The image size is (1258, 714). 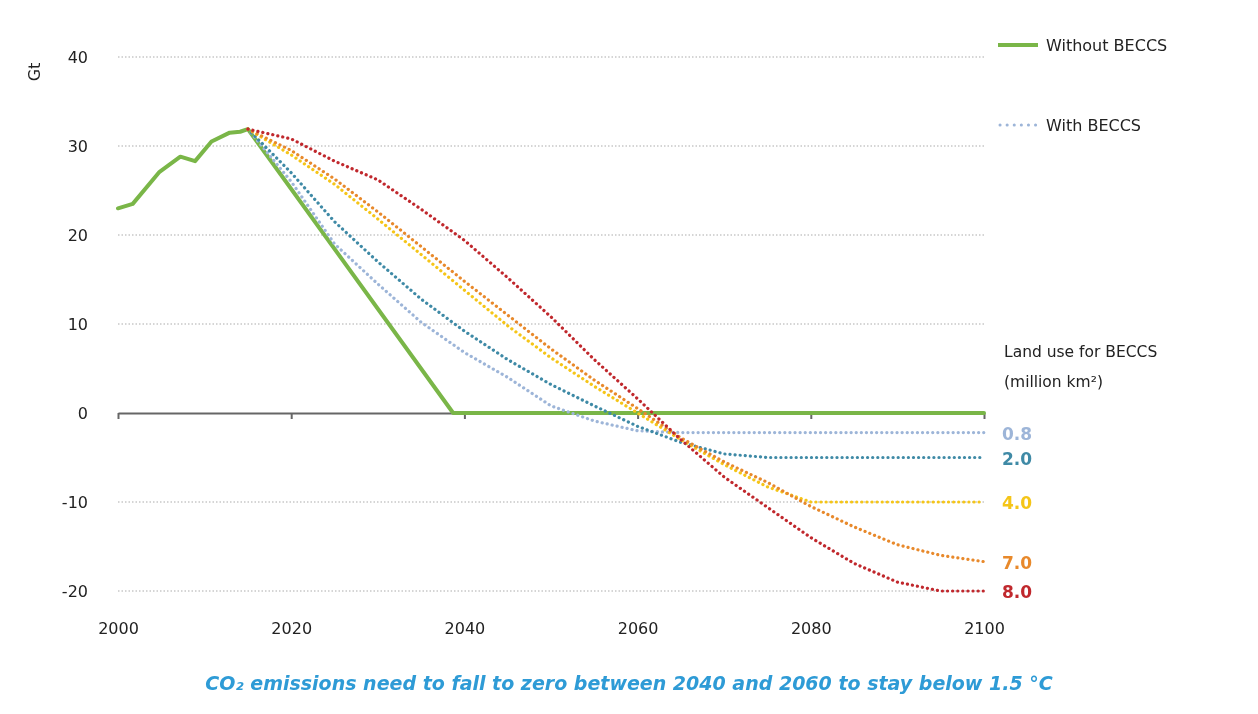 What do you see at coordinates (1093, 125) in the screenshot?
I see `text: With BECCS` at bounding box center [1093, 125].